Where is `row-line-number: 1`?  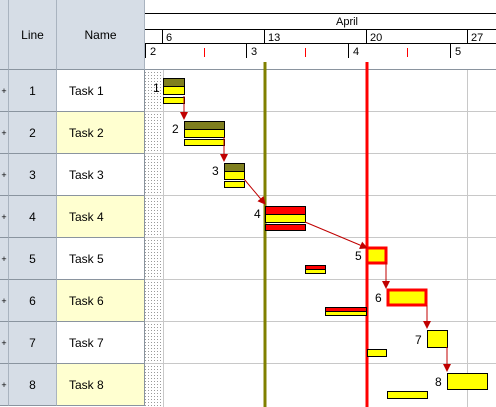 row-line-number: 1 is located at coordinates (33, 91).